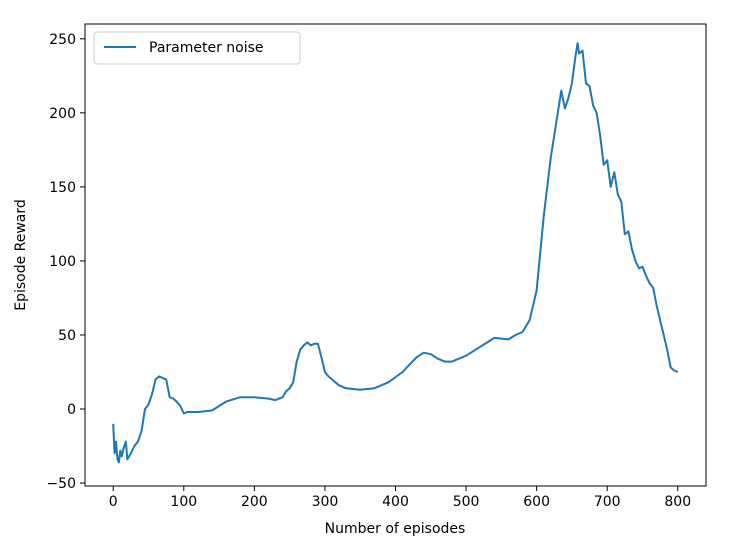  What do you see at coordinates (466, 502) in the screenshot?
I see `x-tick-label: 500` at bounding box center [466, 502].